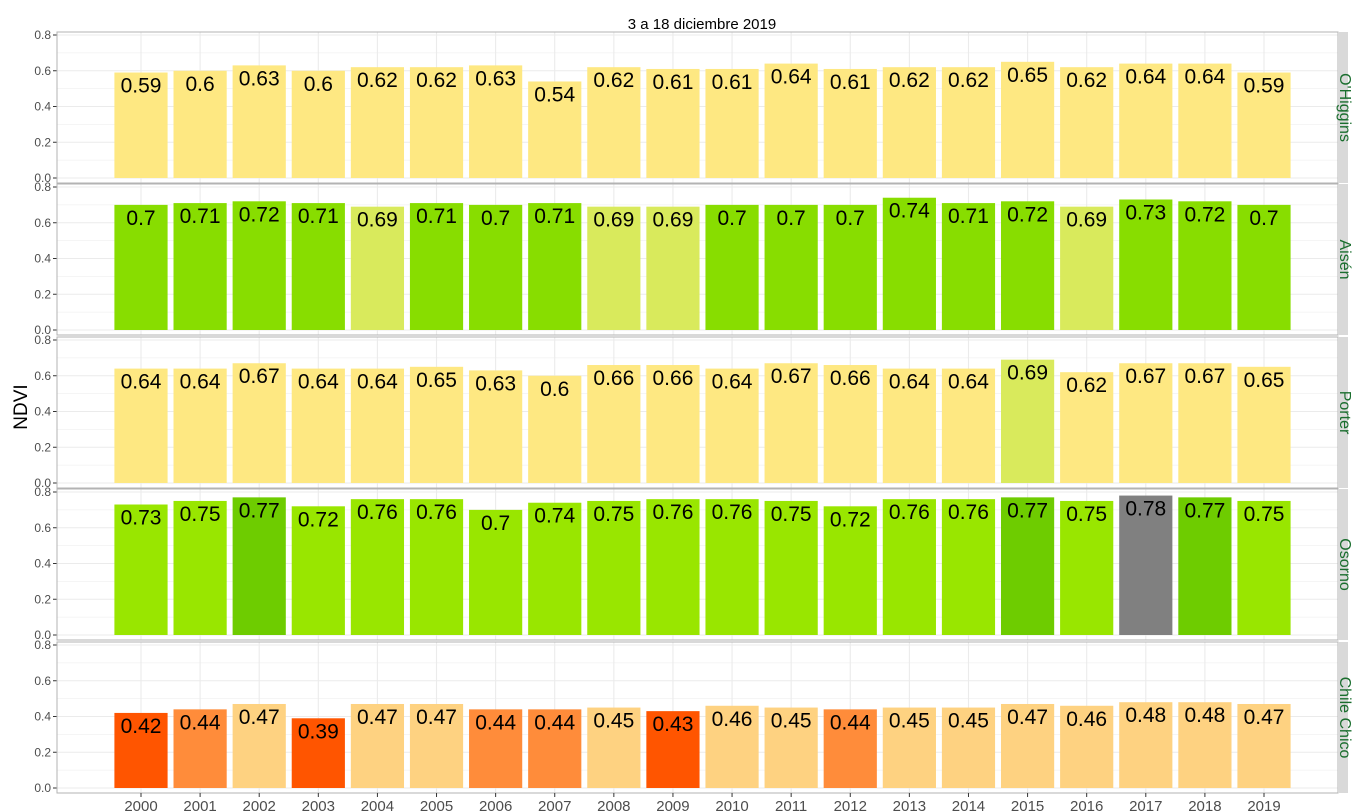 This screenshot has height=812, width=1358. I want to click on bar-value-label: 0.46, so click(732, 719).